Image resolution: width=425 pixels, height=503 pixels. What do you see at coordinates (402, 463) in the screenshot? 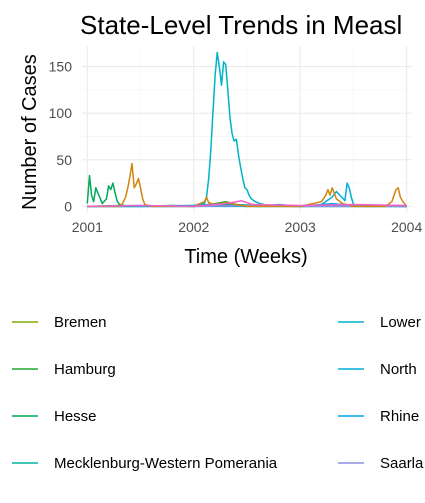
I see `legend-label: Saarla` at bounding box center [402, 463].